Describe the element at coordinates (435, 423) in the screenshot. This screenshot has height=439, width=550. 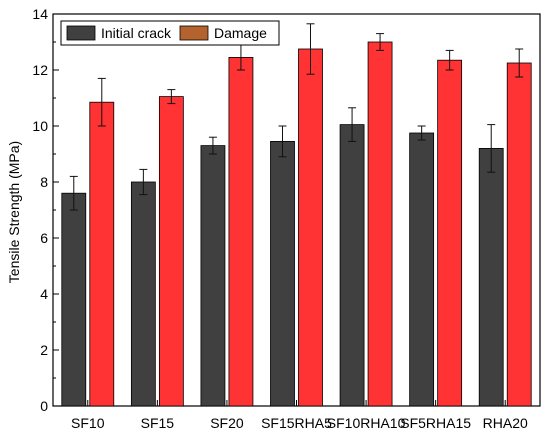
I see `x-tick-label: SF5RHA15` at that location.